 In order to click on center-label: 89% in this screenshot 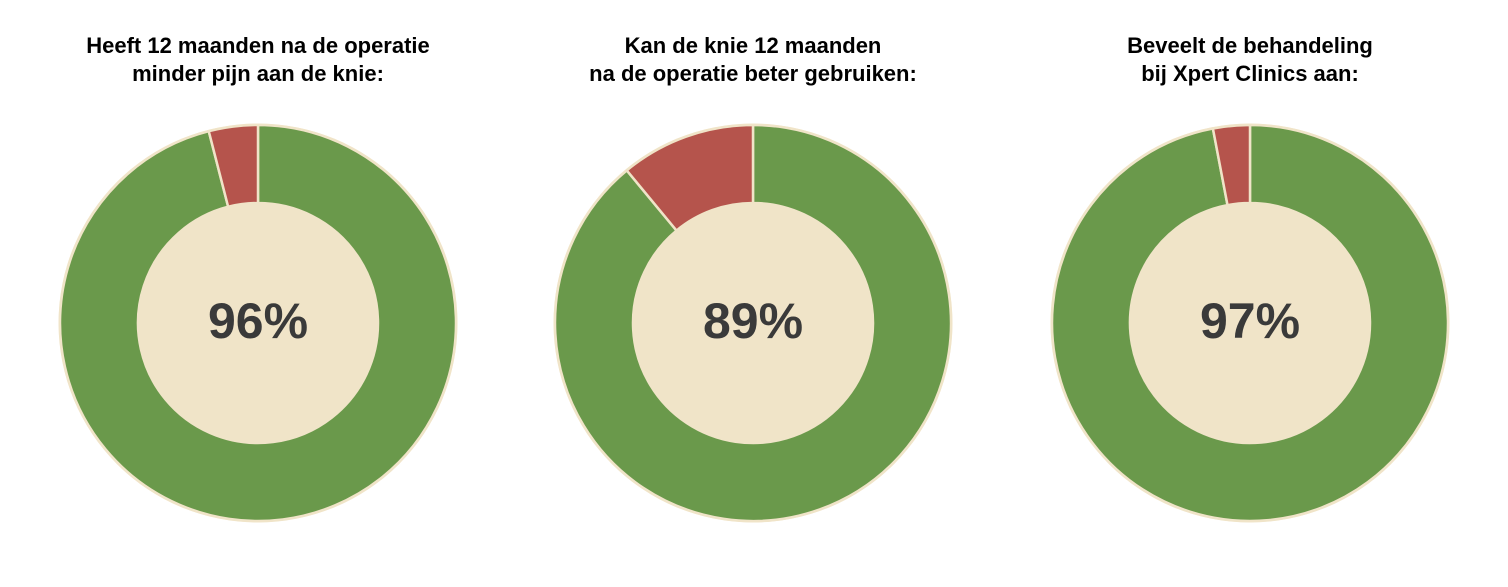, I will do `click(753, 321)`.